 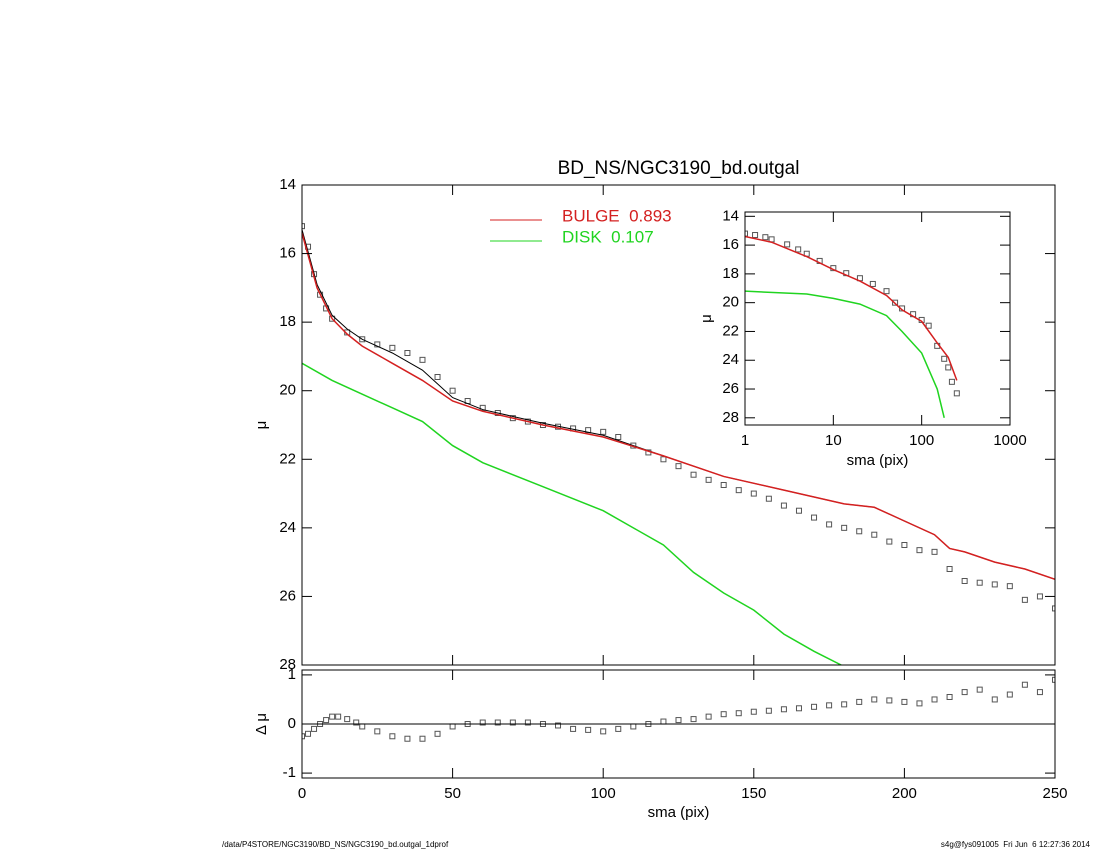 What do you see at coordinates (452, 793) in the screenshot?
I see `x-tick-label: 50` at bounding box center [452, 793].